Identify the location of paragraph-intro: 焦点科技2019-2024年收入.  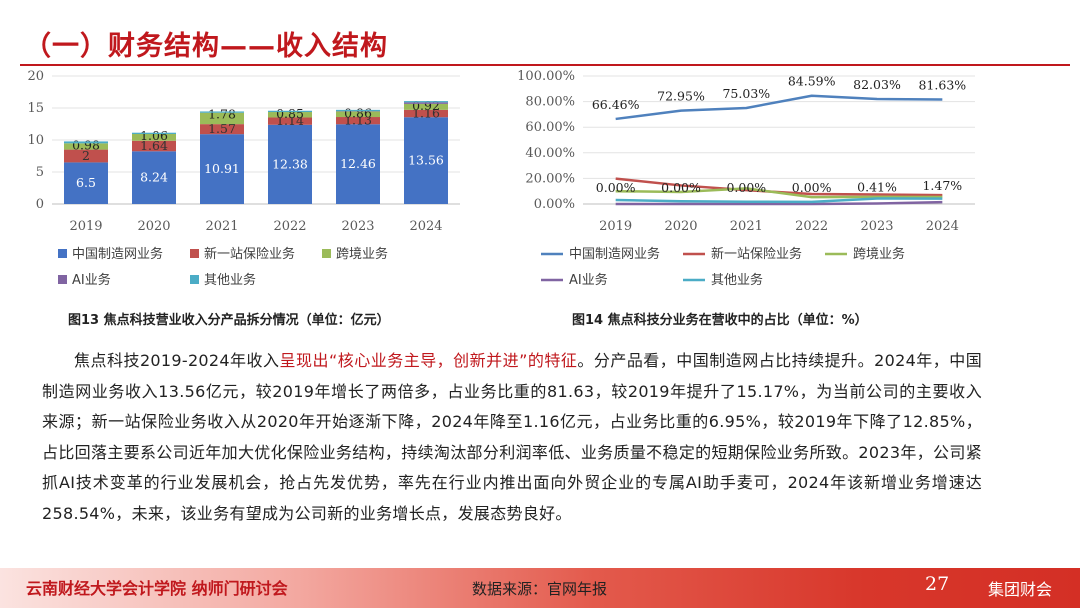
(177, 360).